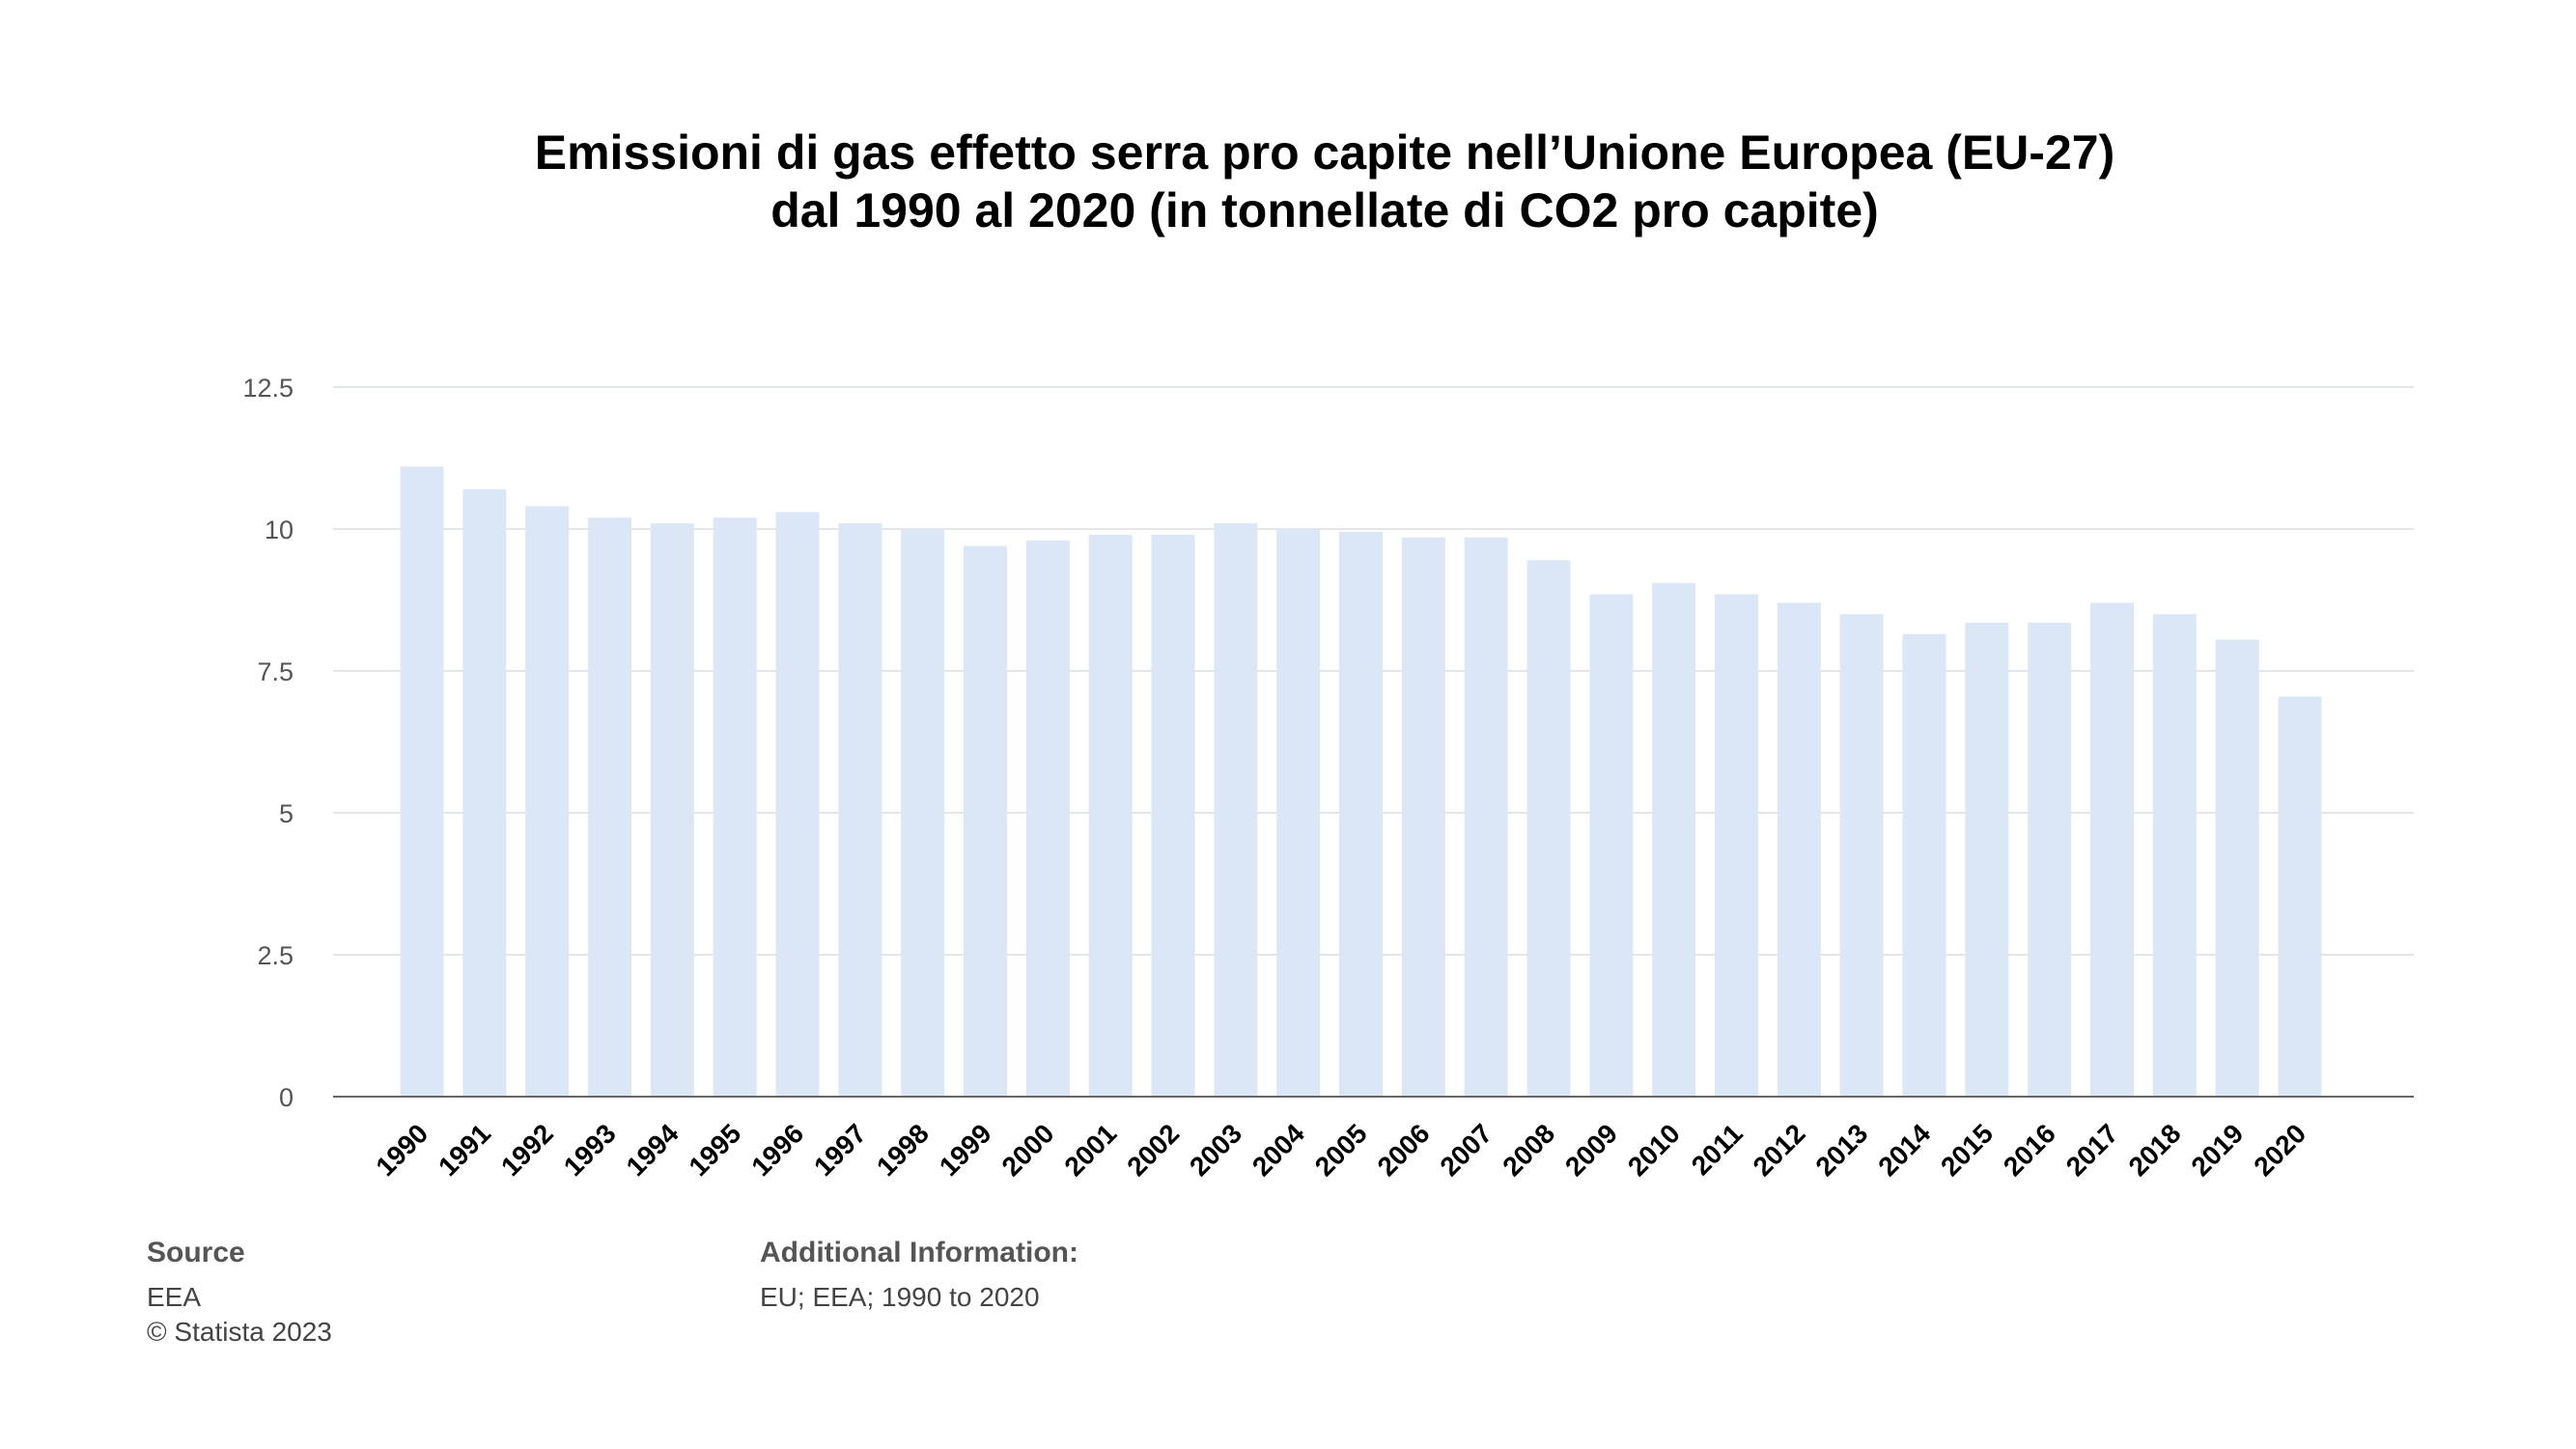 This screenshot has height=1449, width=2576. Describe the element at coordinates (422, 781) in the screenshot. I see `bar-1990` at that location.